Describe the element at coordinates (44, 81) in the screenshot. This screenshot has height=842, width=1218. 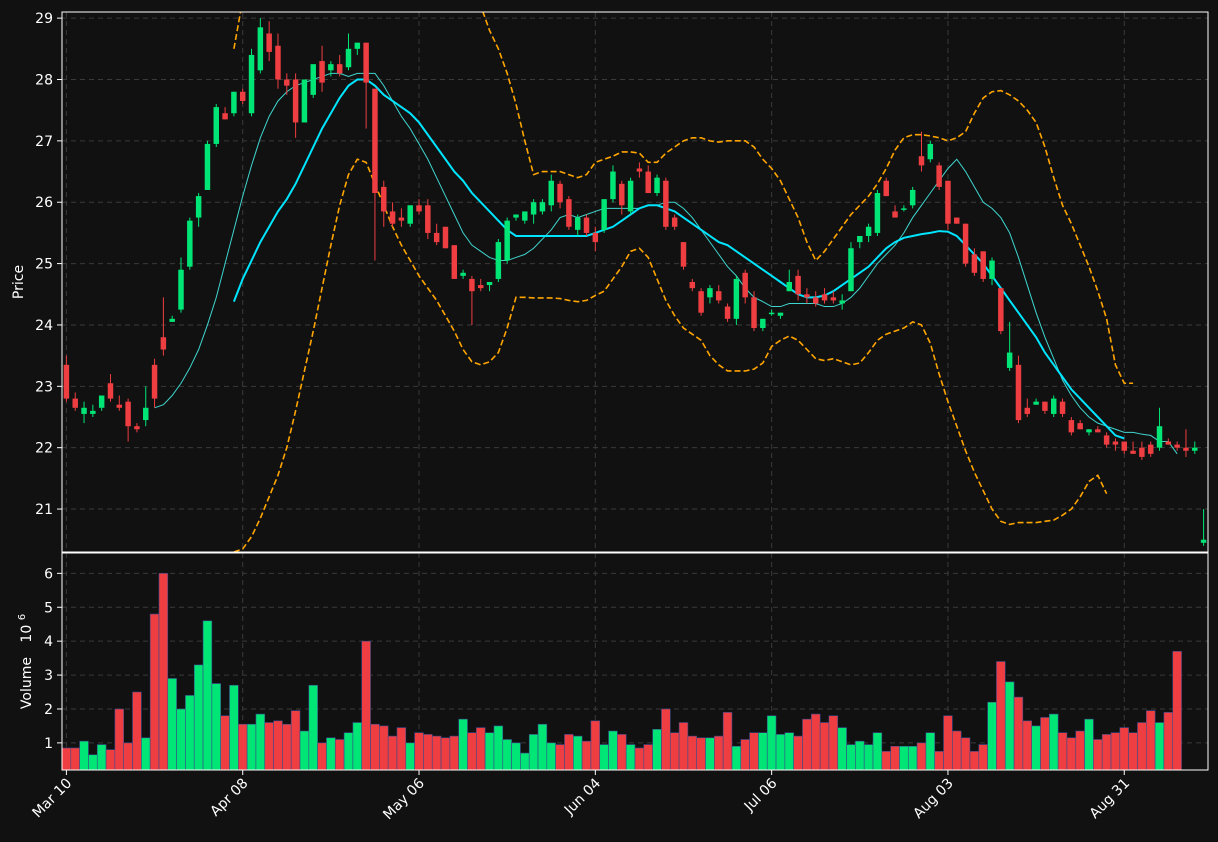
I see `price-tick-label: 28` at that location.